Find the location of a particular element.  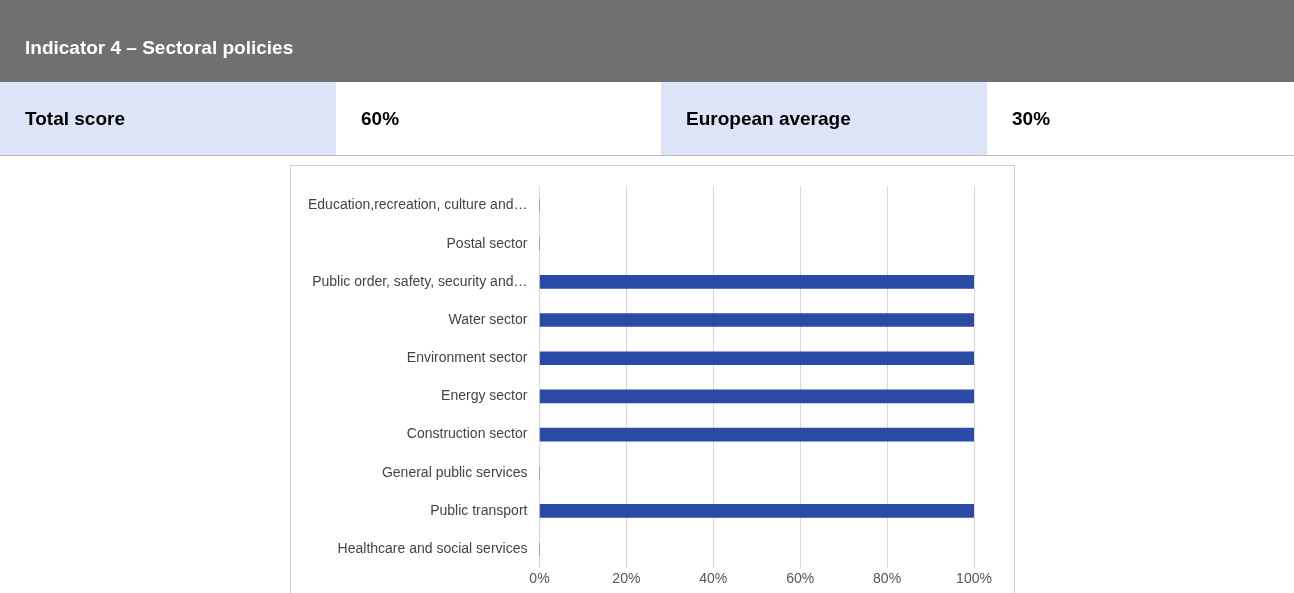

y-tick-label: Construction sector is located at coordinates (467, 433).